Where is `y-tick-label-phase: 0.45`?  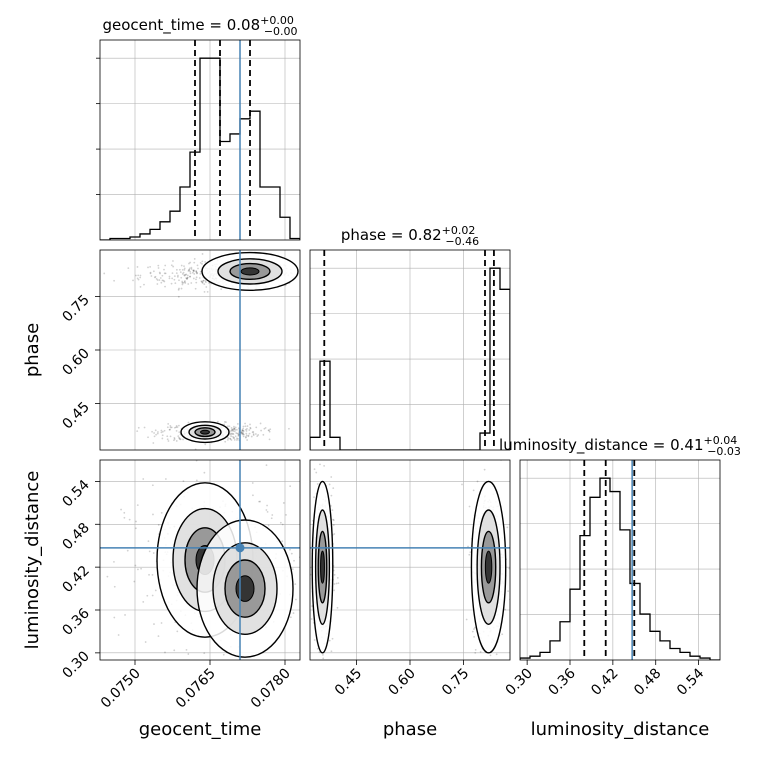 y-tick-label-phase: 0.45 is located at coordinates (75, 415).